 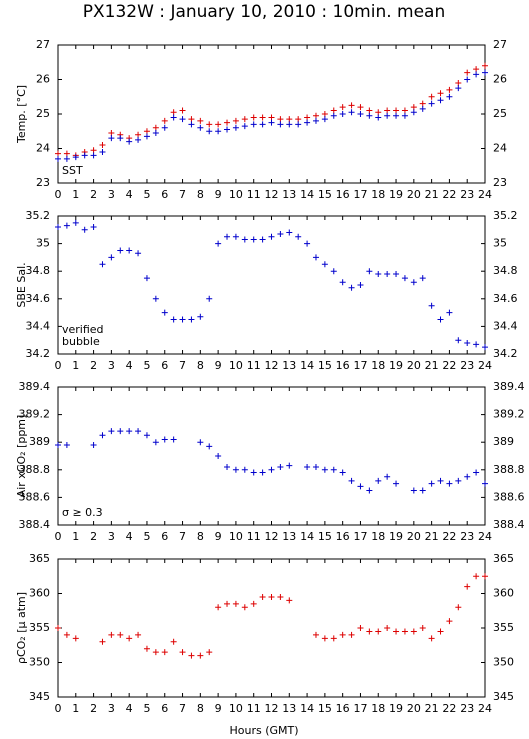 What do you see at coordinates (35, 386) in the screenshot?
I see `y-tick-label: 389.4` at bounding box center [35, 386].